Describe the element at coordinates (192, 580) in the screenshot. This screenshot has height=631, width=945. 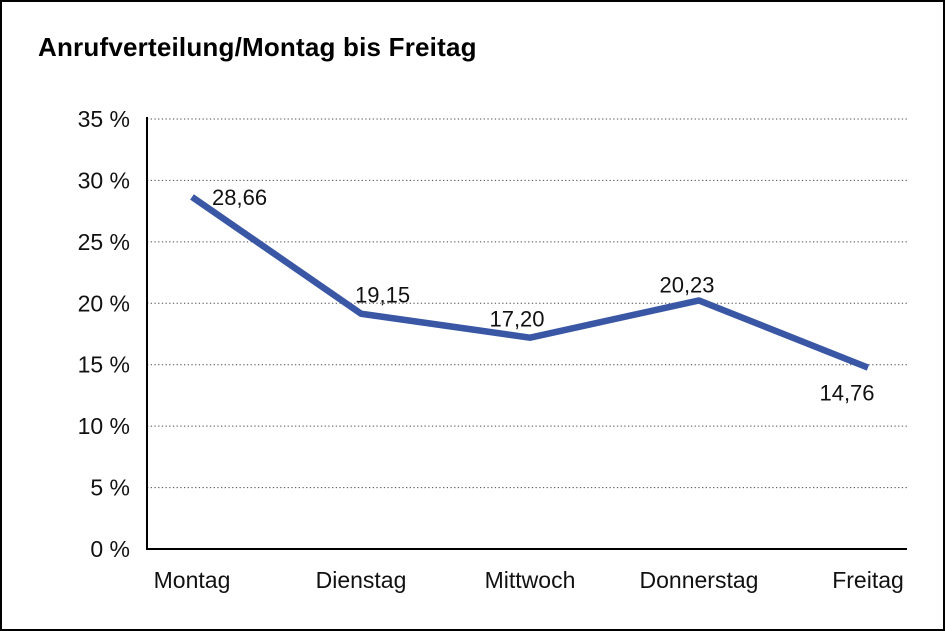
I see `x-axis-label: Montag` at that location.